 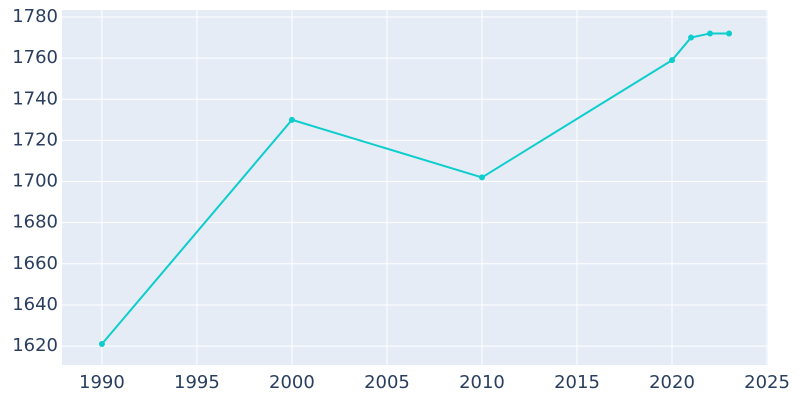 What do you see at coordinates (767, 382) in the screenshot?
I see `x-tick-label: 2025` at bounding box center [767, 382].